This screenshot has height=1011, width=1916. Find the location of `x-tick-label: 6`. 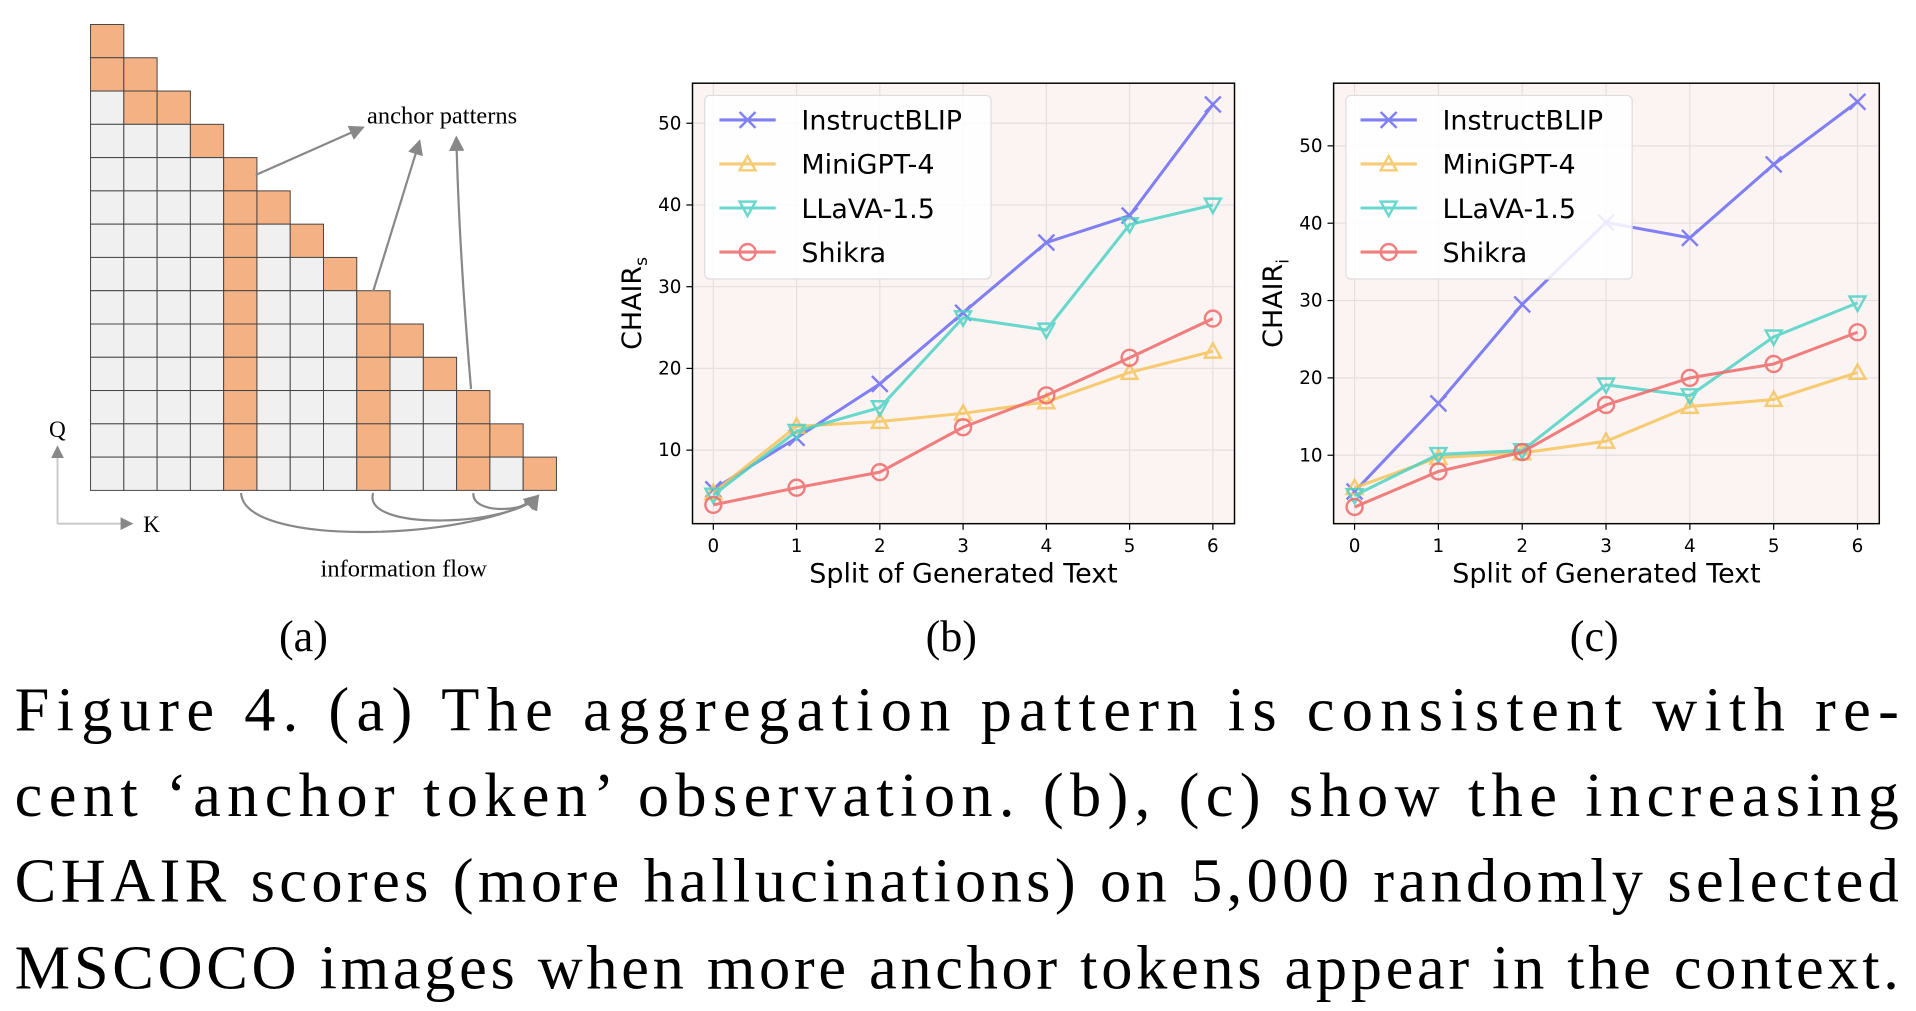

x-tick-label: 6 is located at coordinates (1213, 546).